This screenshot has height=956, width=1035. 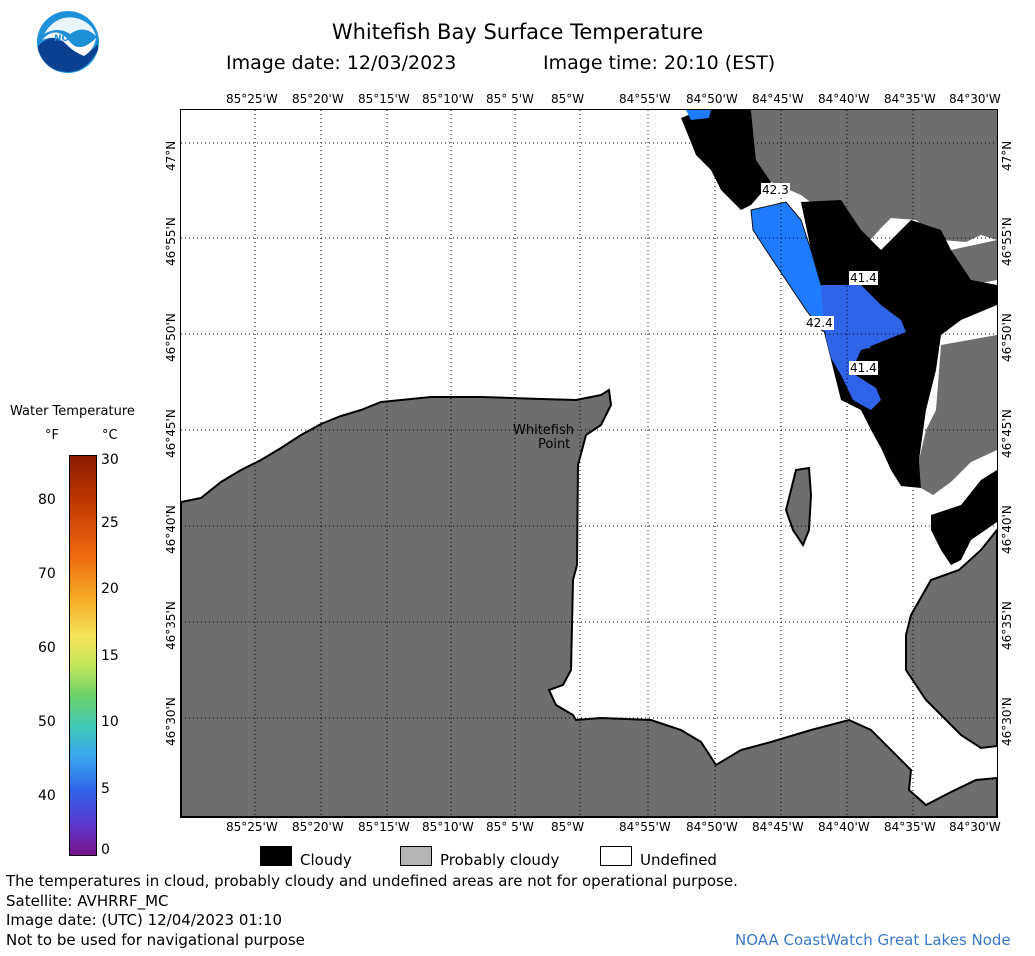 What do you see at coordinates (698, 115) in the screenshot?
I see `temp-patch-north` at bounding box center [698, 115].